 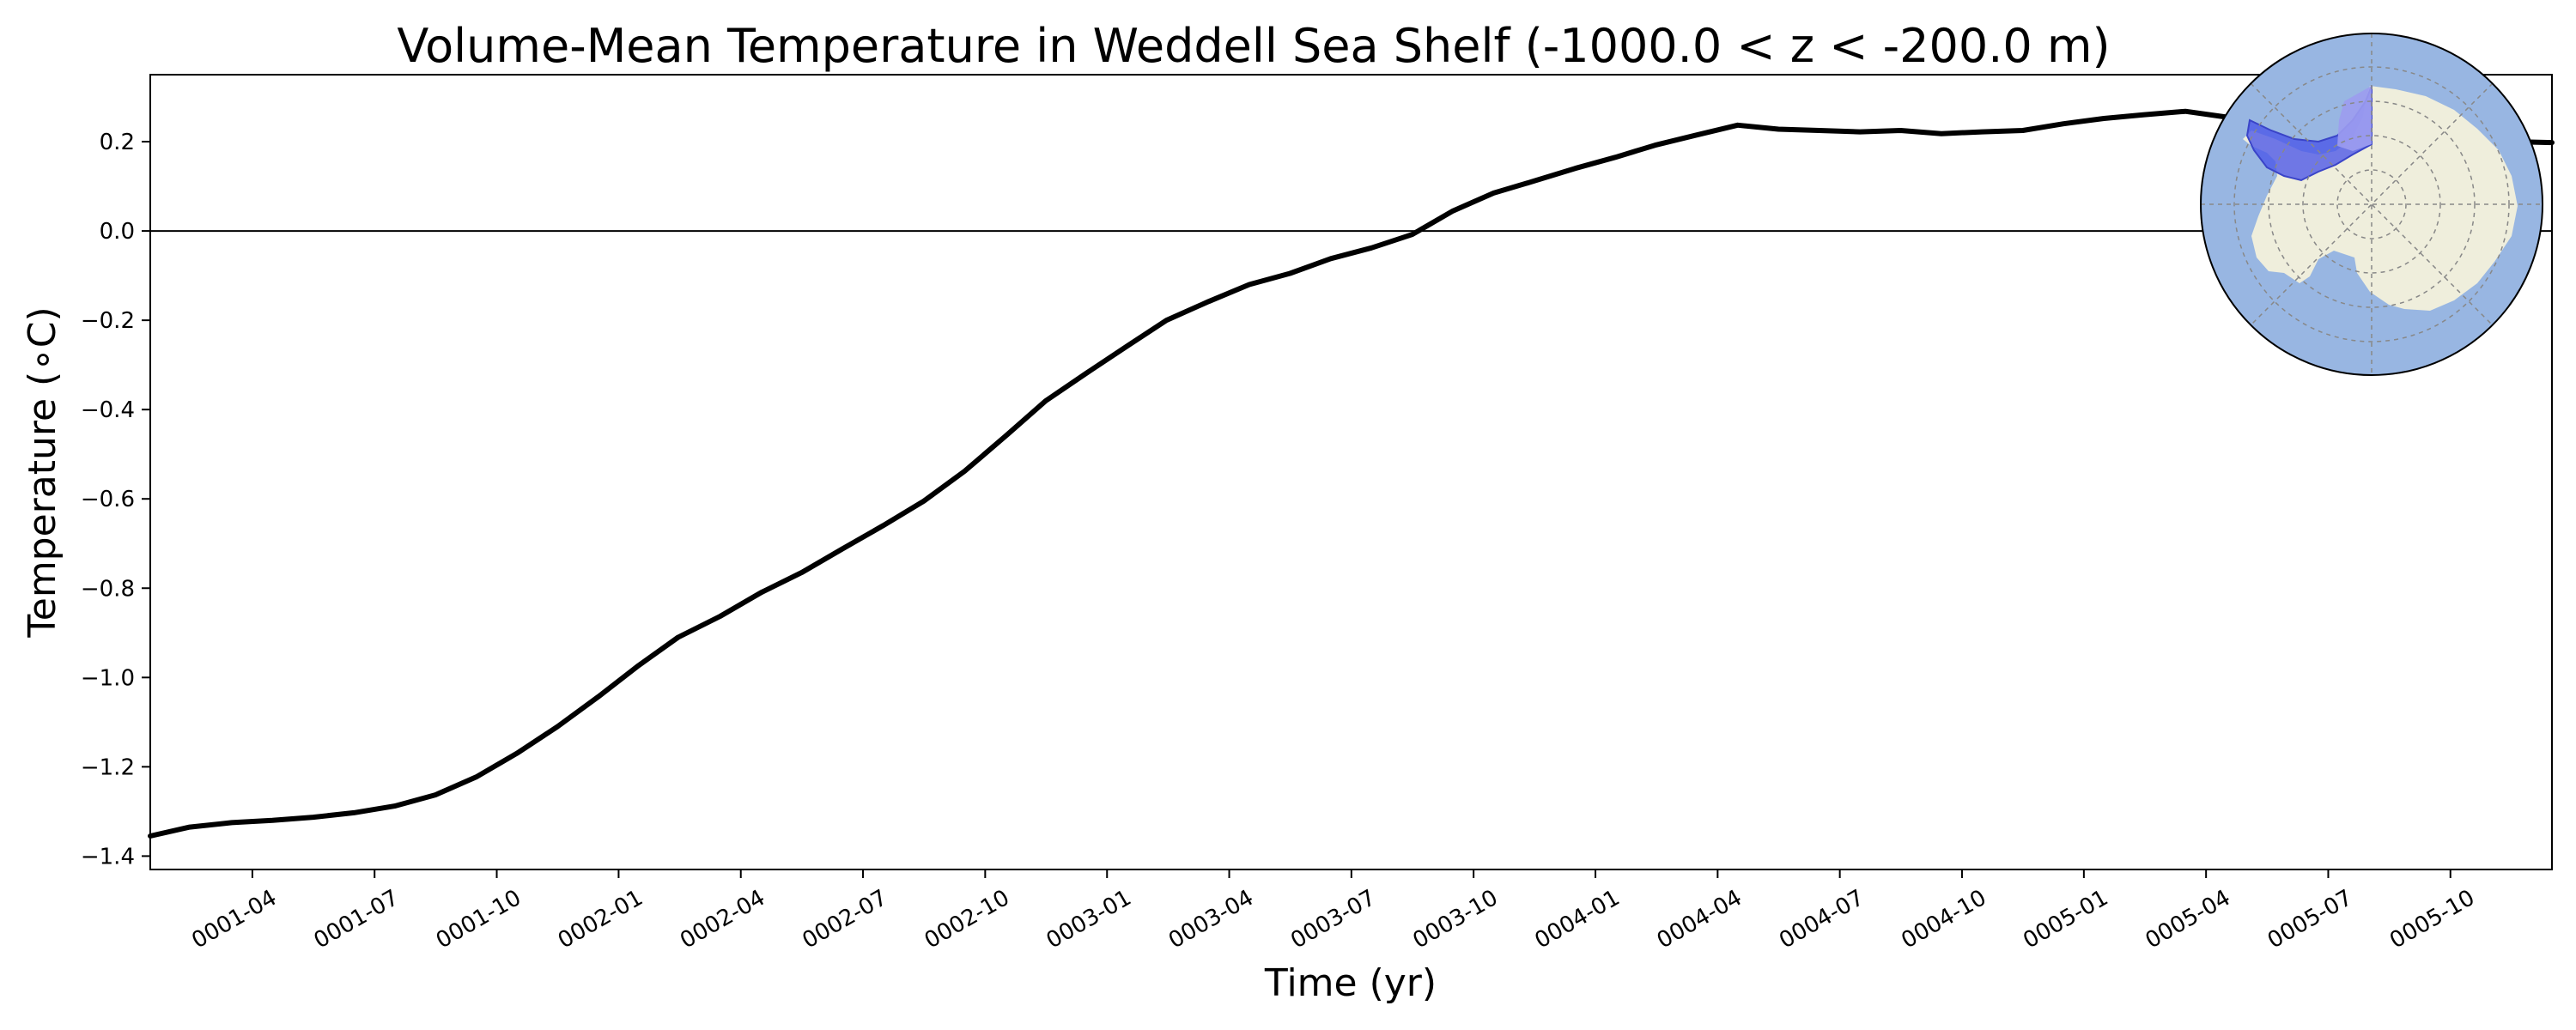 I want to click on x-tick-label: 0002-10, so click(x=967, y=919).